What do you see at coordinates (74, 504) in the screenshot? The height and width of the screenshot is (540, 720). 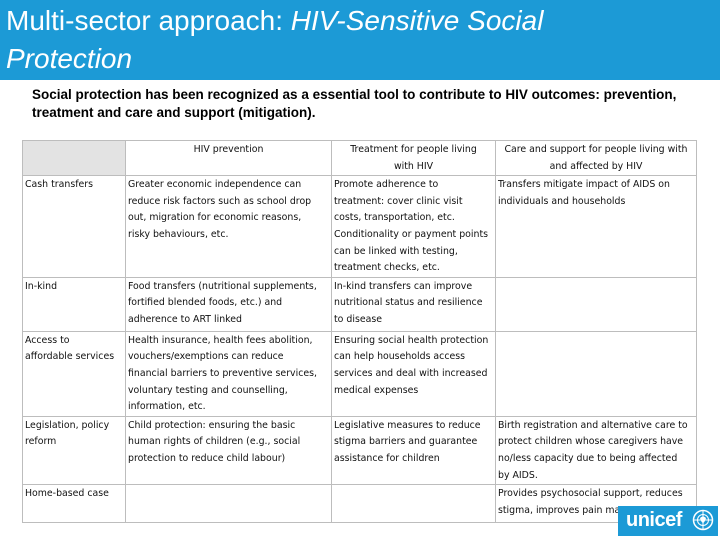 I see `row-label: Home-based case` at bounding box center [74, 504].